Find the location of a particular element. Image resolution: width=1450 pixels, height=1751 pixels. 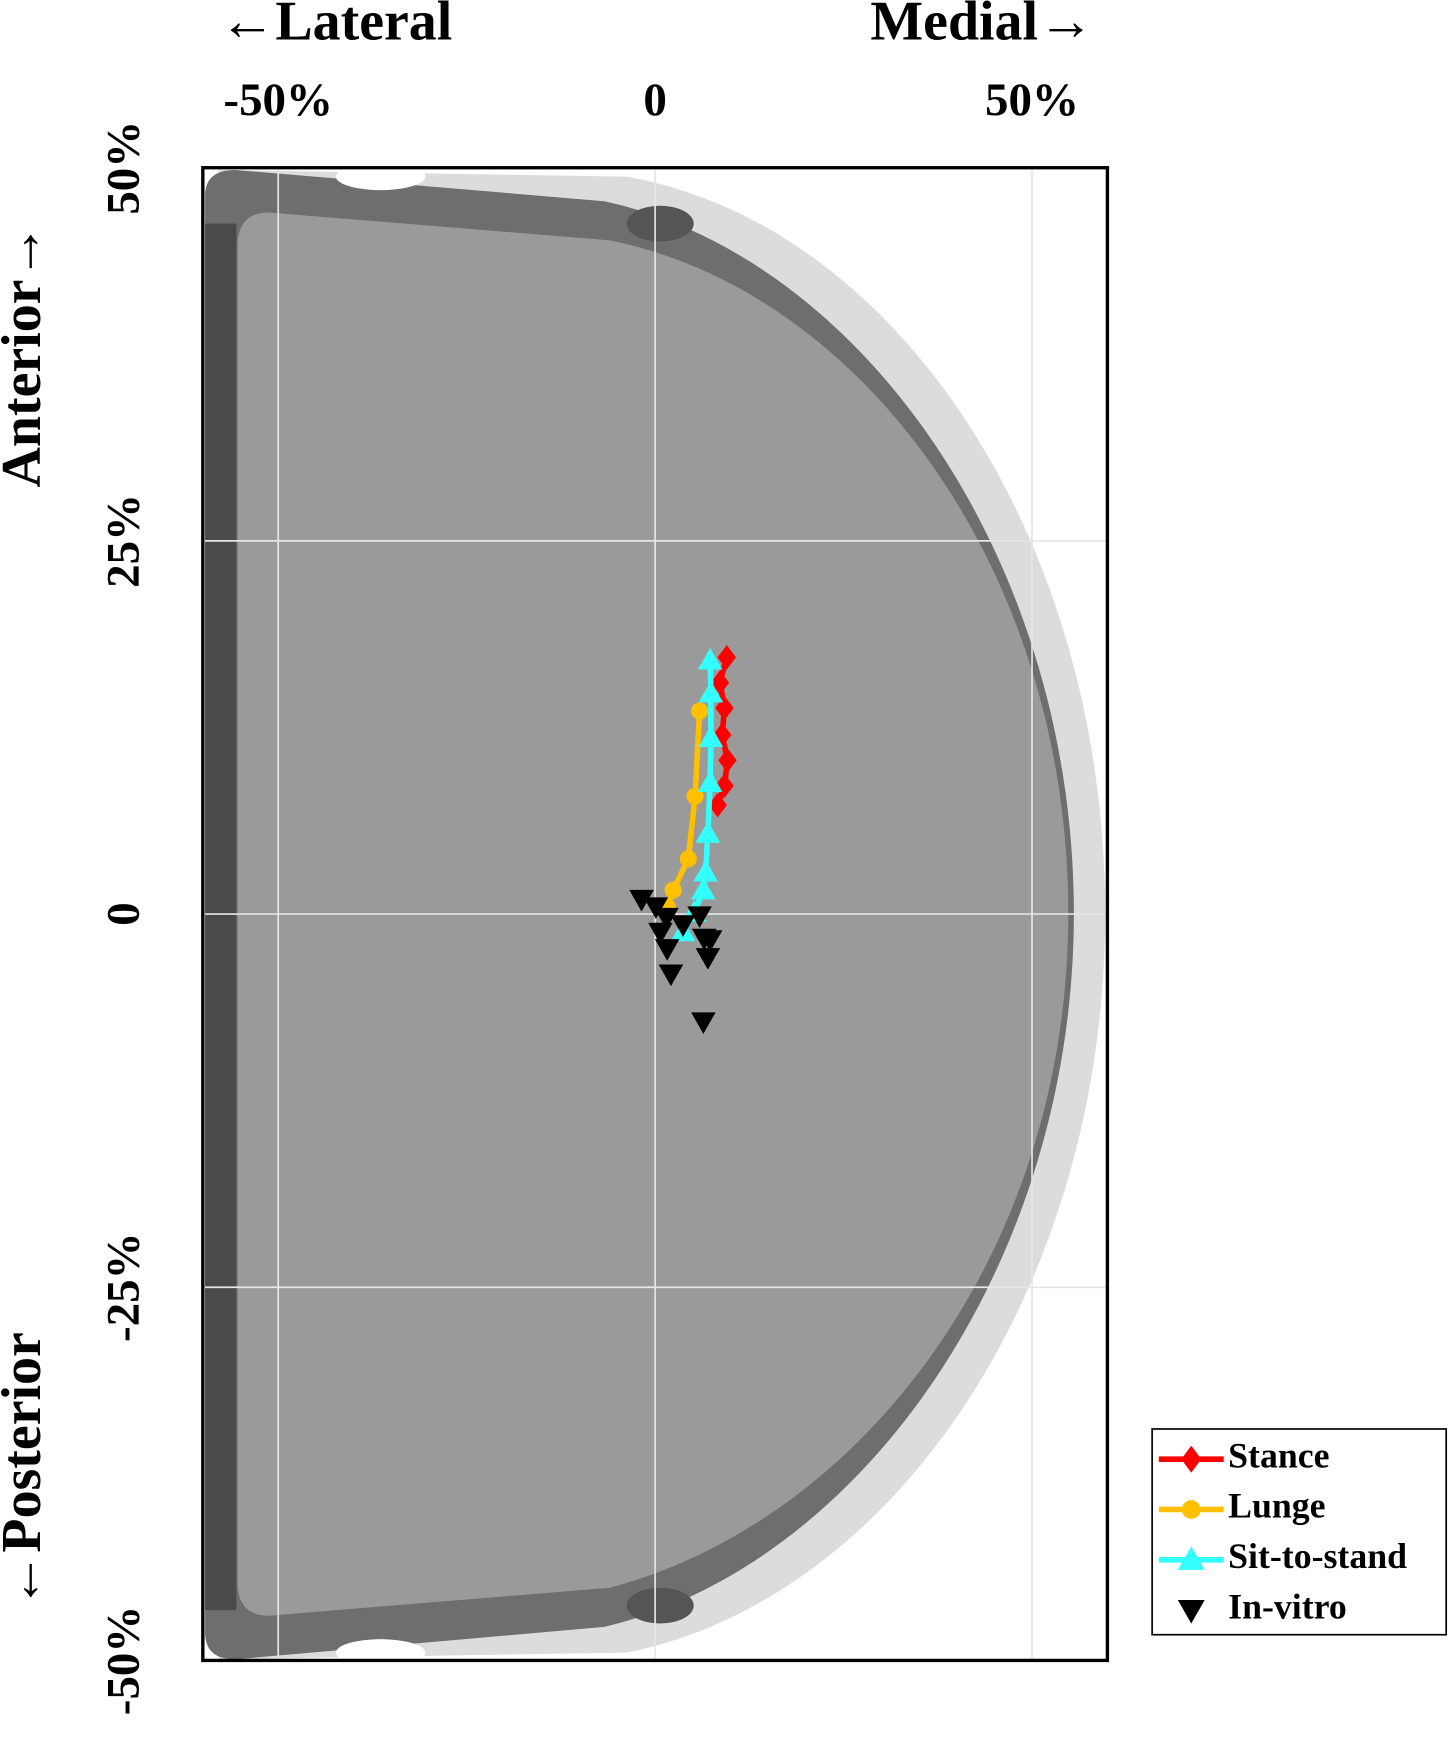

y-label-top: Anterior→ is located at coordinates (26, 356).